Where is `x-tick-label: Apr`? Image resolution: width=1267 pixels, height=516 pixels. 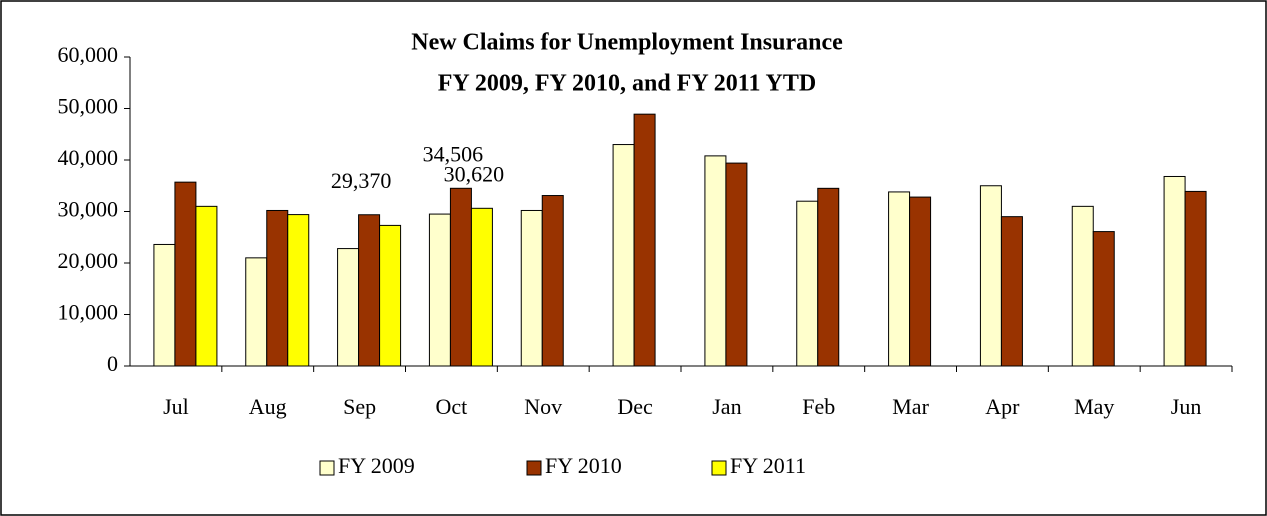 x-tick-label: Apr is located at coordinates (1002, 406).